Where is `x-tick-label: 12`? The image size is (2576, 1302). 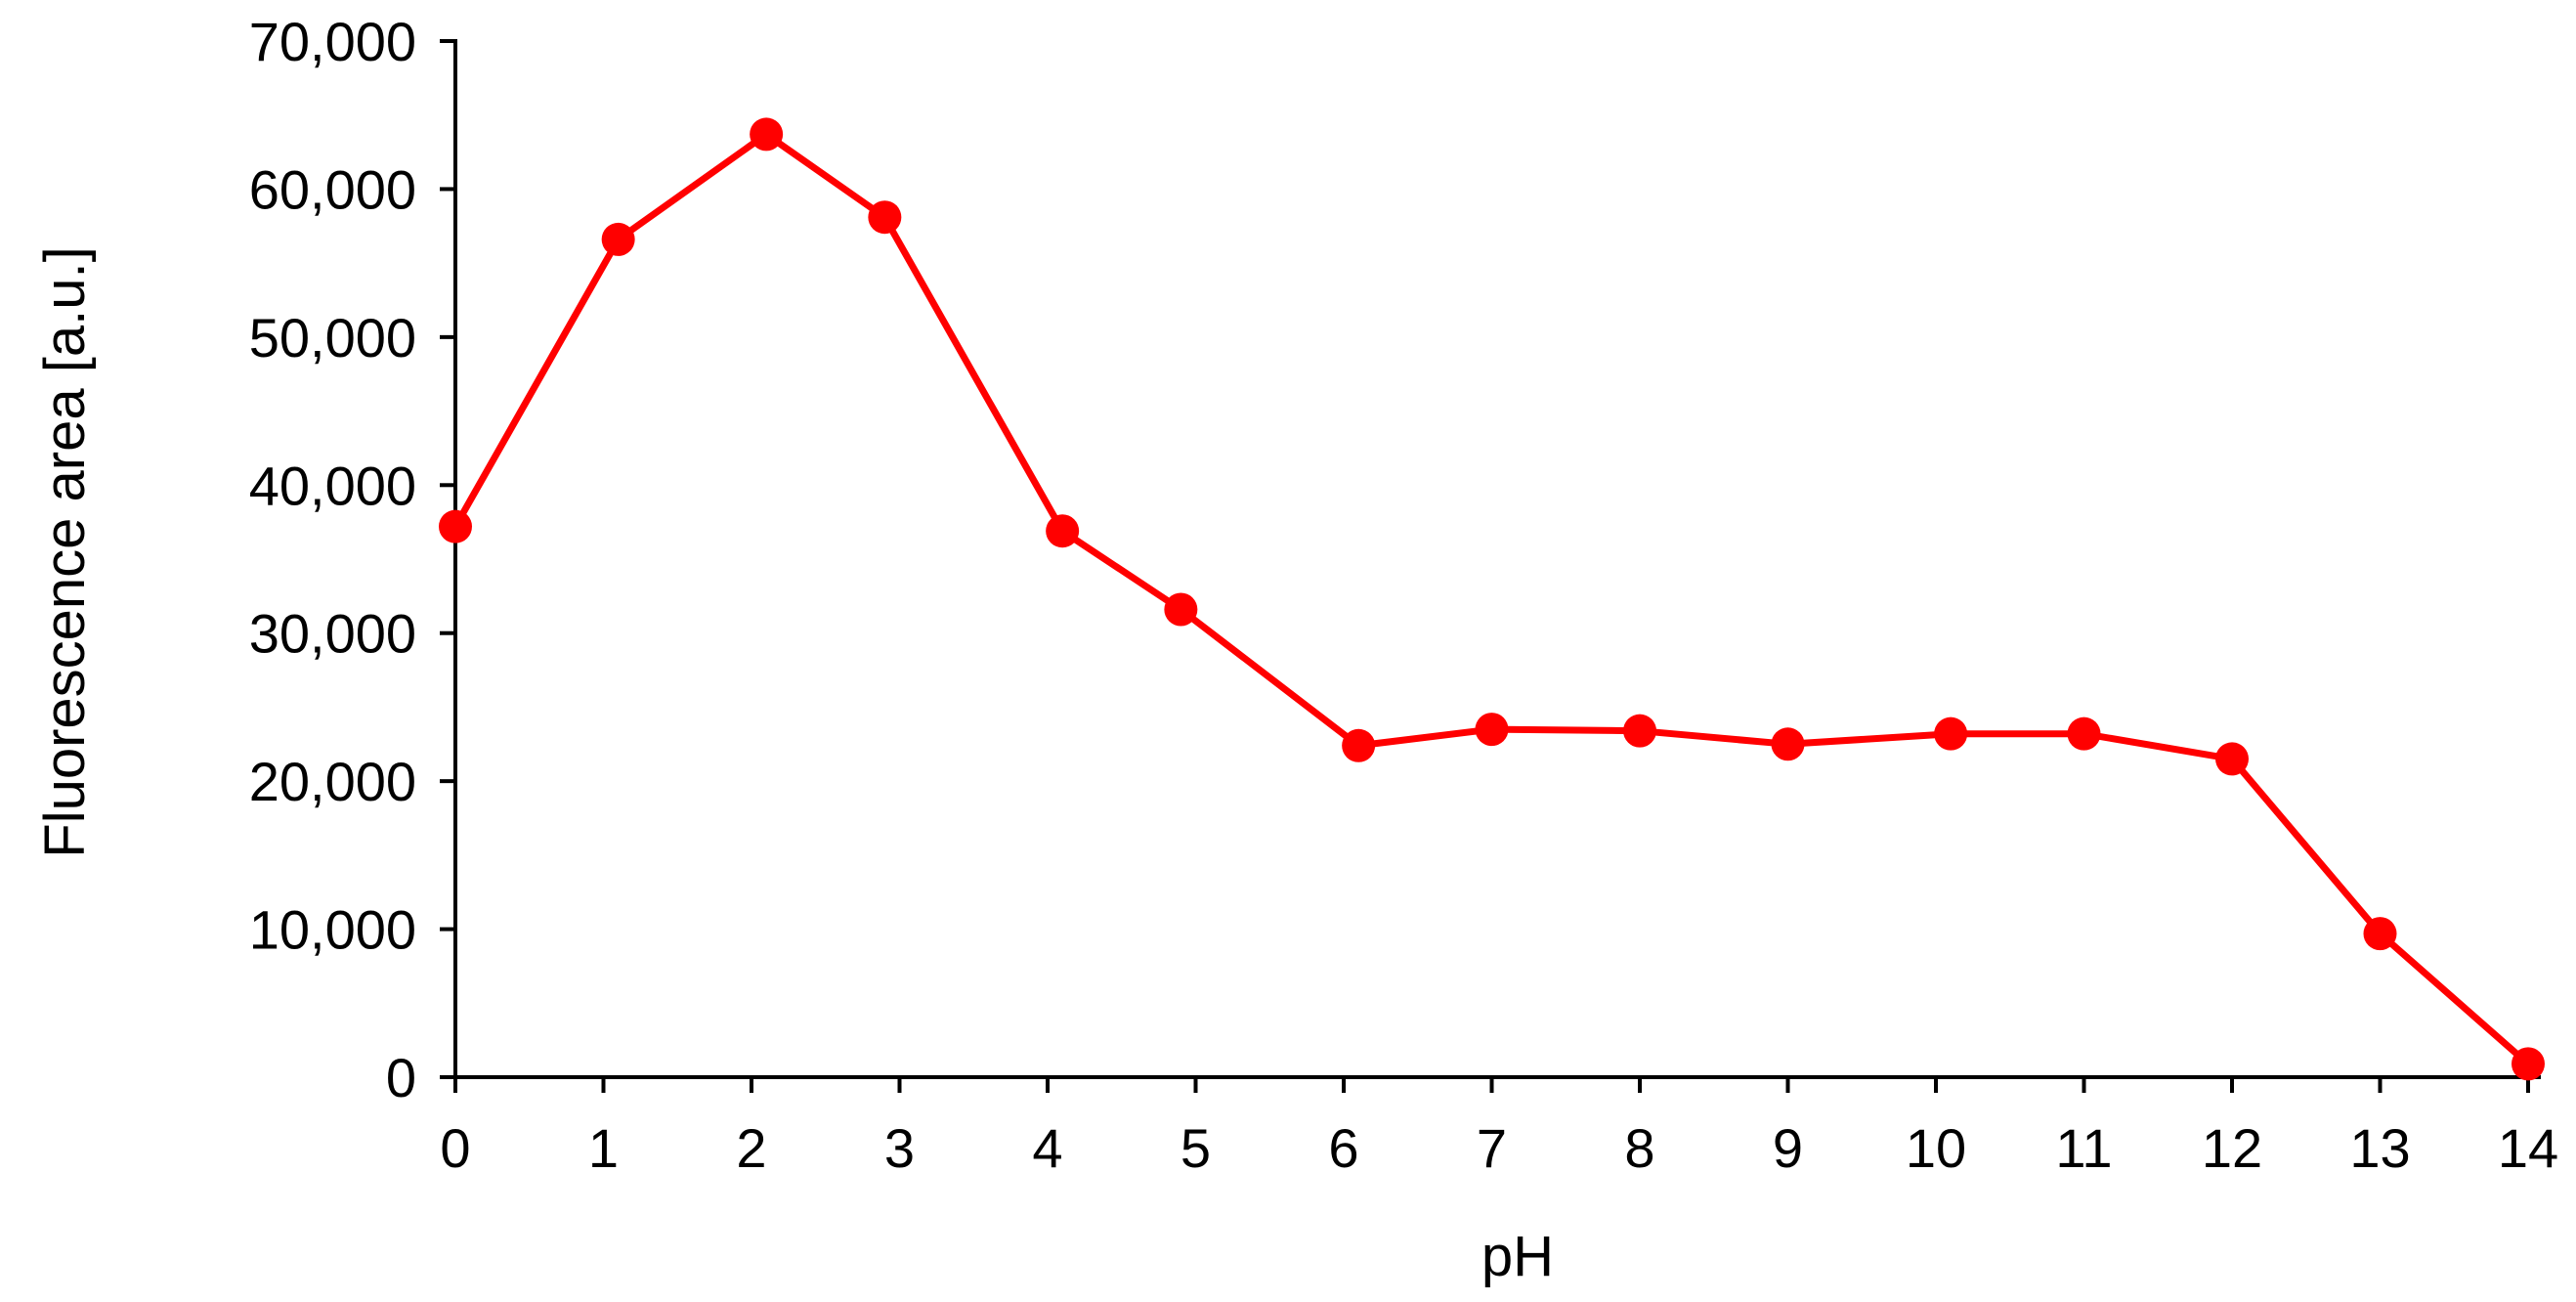 x-tick-label: 12 is located at coordinates (2232, 1148).